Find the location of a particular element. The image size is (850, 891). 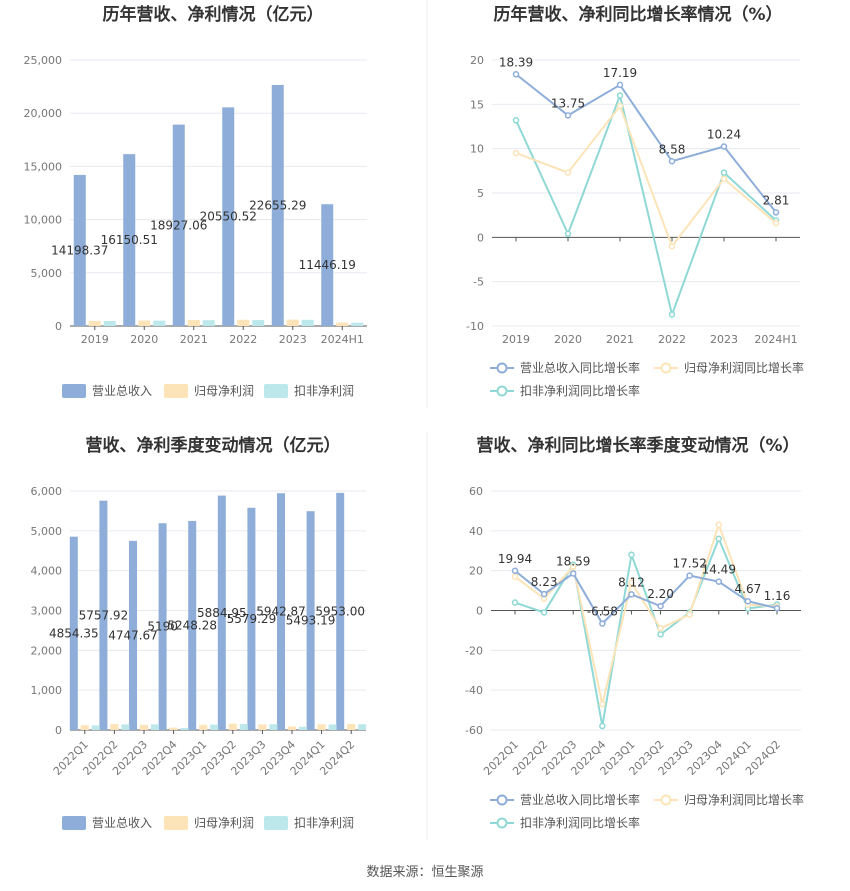

line-data-label: 2.20 is located at coordinates (660, 594).